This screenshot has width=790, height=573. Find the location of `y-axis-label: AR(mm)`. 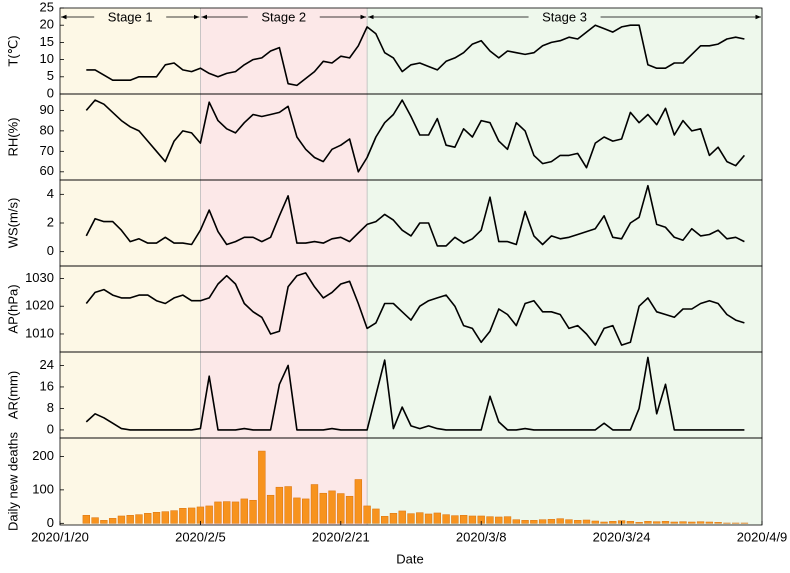

y-axis-label: AR(mm) is located at coordinates (12, 395).